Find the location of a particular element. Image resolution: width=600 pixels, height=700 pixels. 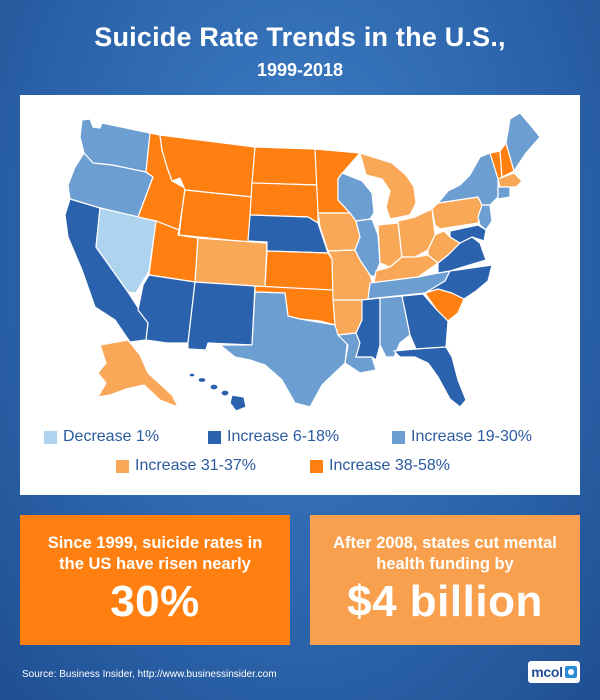

state-michigan is located at coordinates (388, 186).